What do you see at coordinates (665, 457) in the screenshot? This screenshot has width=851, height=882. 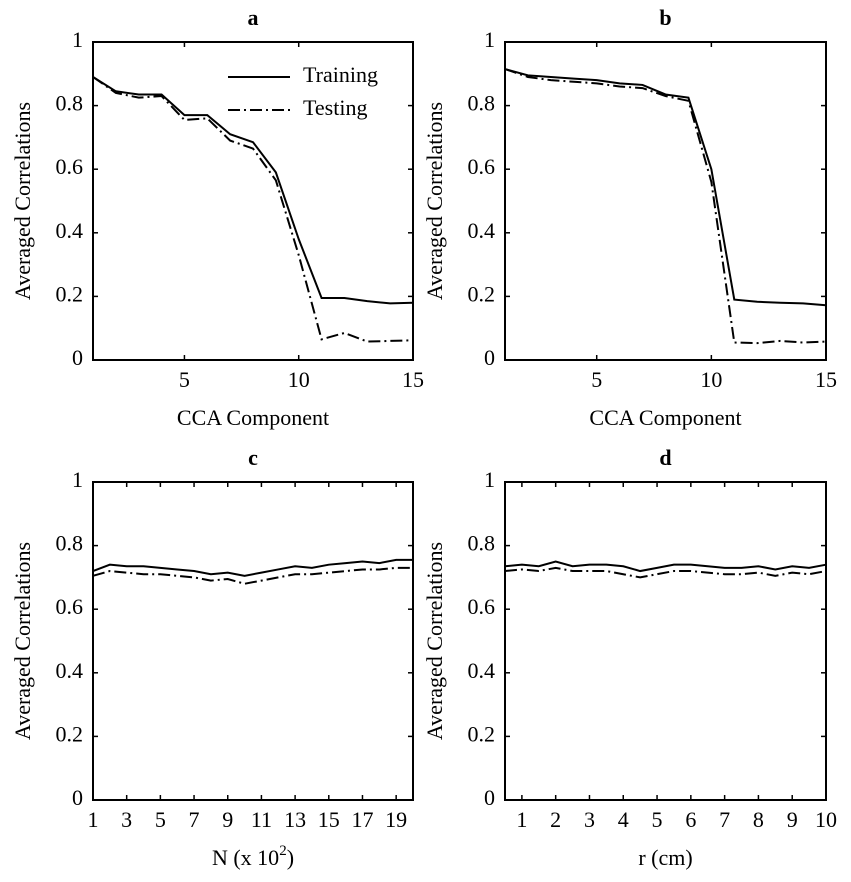 I see `subplot-title: d` at bounding box center [665, 457].